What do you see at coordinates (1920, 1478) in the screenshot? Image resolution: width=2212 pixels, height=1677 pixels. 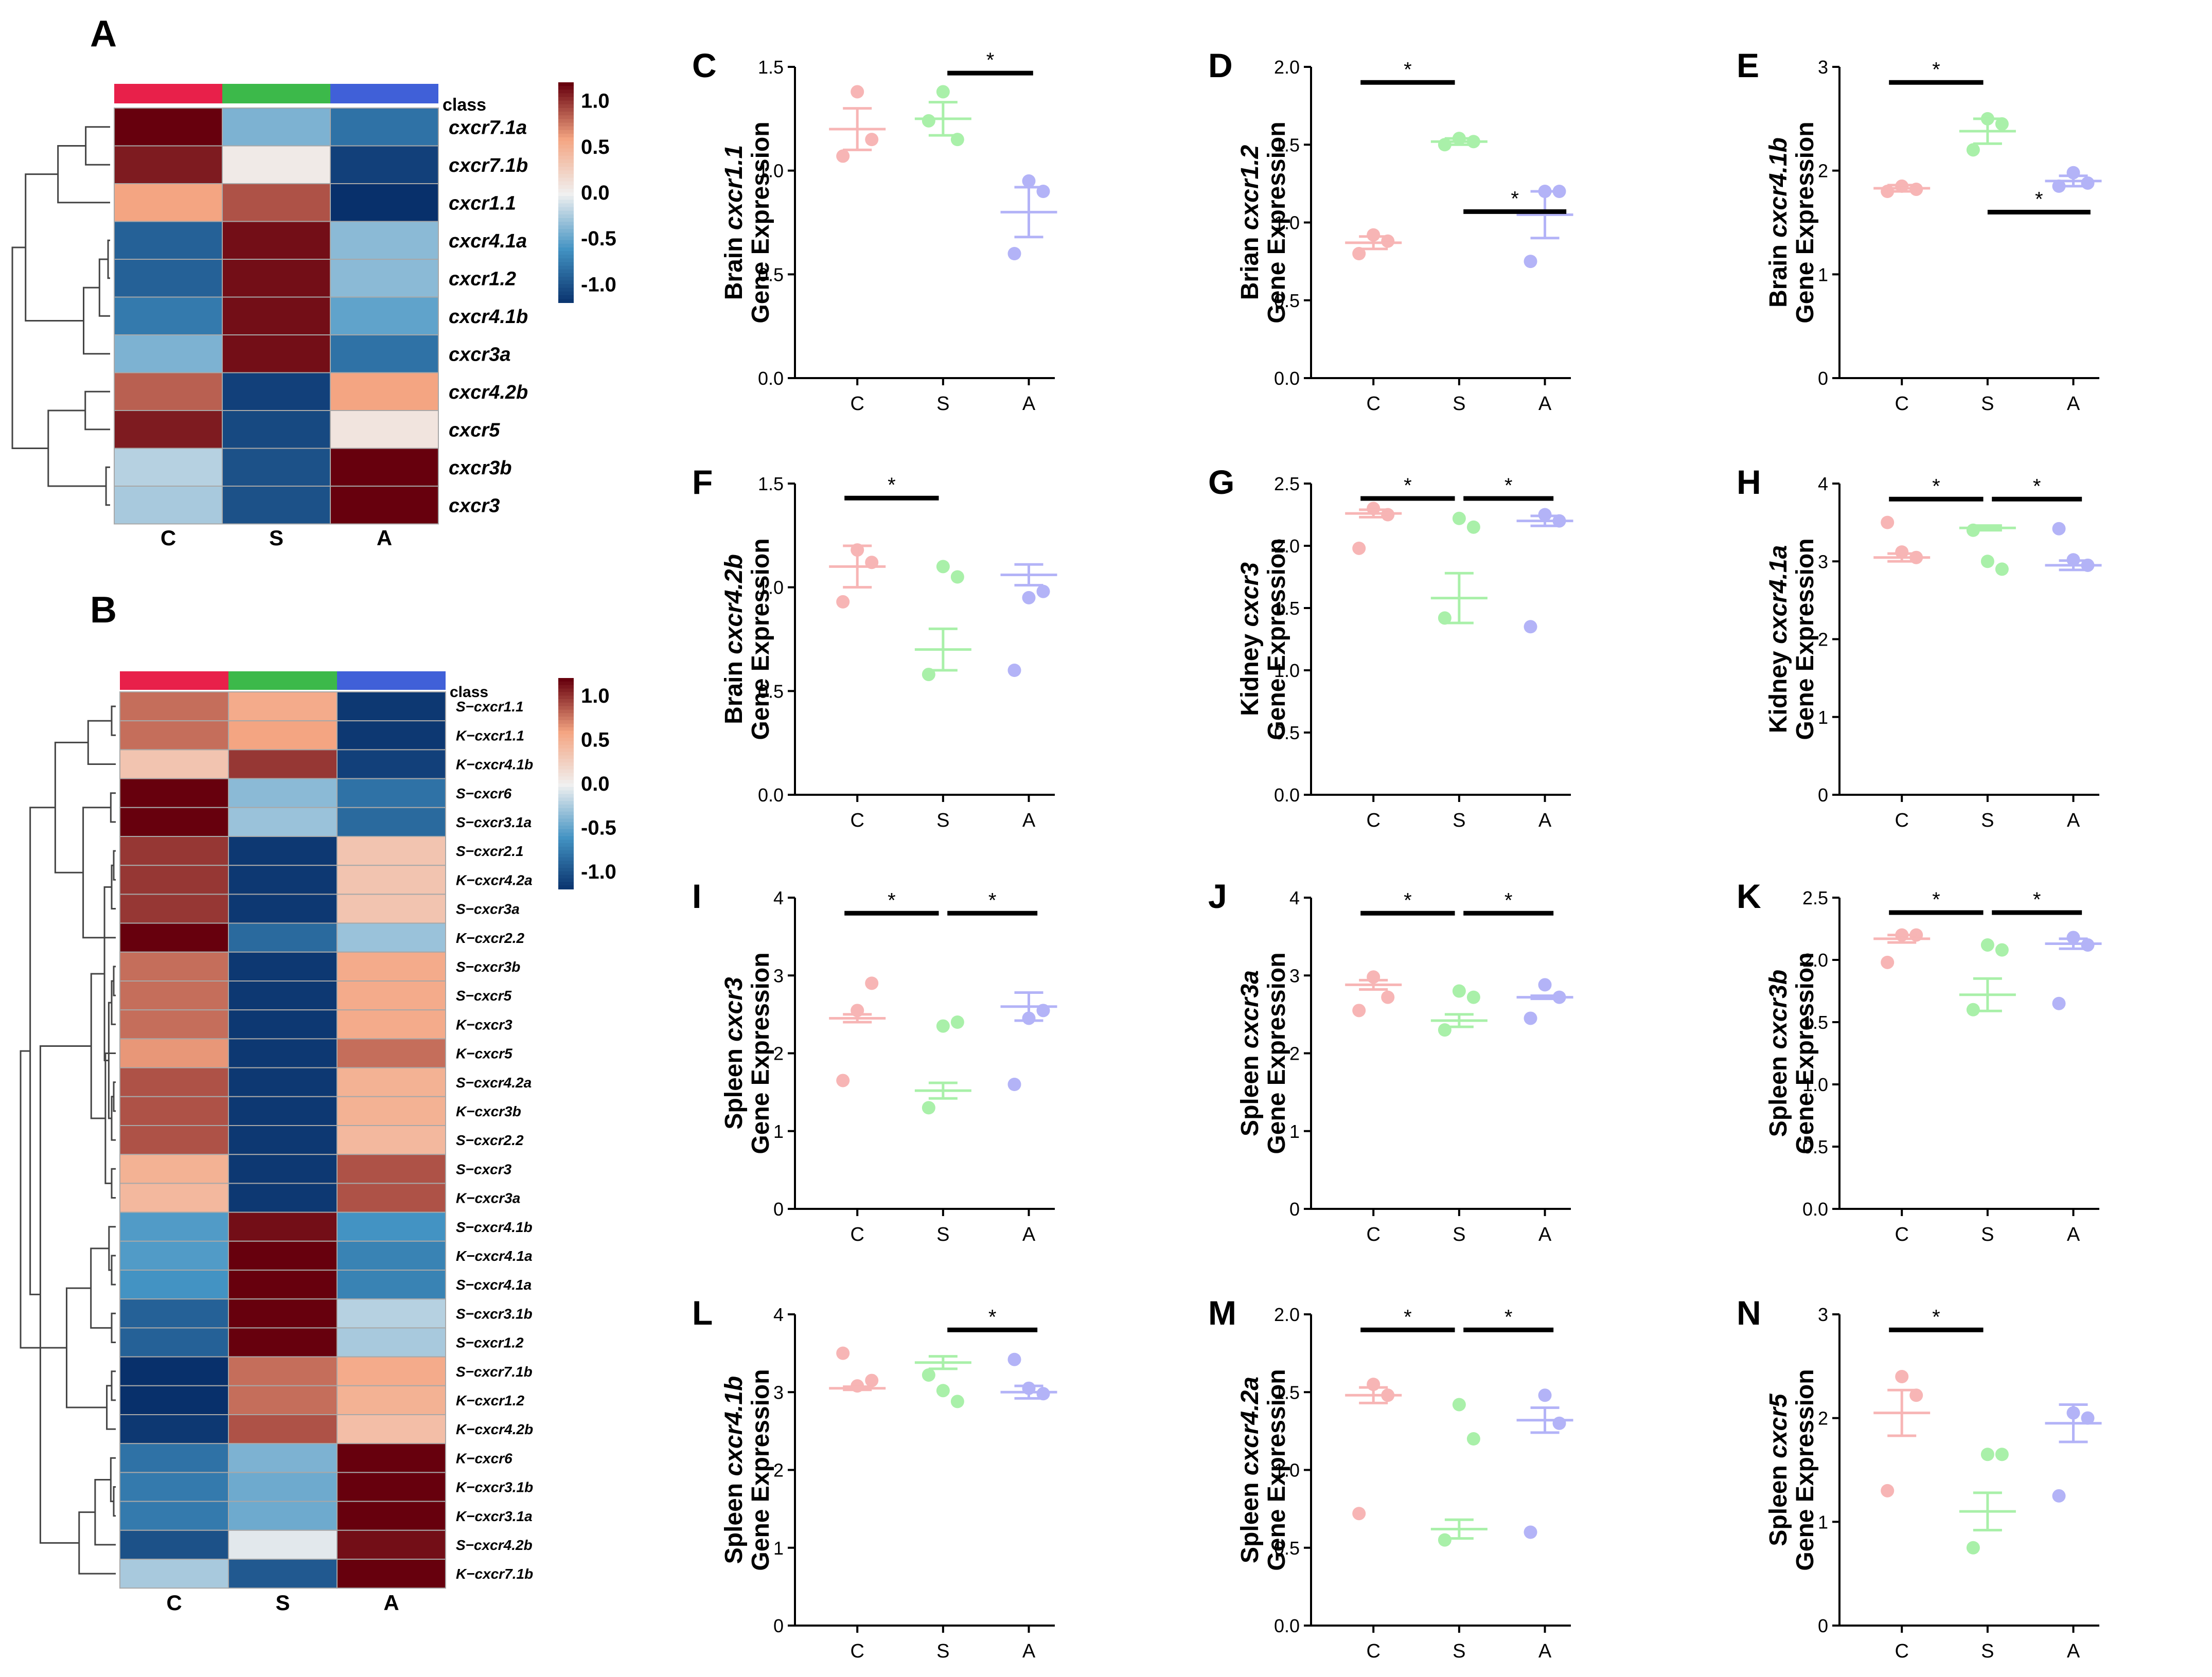 I see `panel-N: N 0 1 2 3 C S A Spleen cxcr5Gene Expression *` at bounding box center [1920, 1478].